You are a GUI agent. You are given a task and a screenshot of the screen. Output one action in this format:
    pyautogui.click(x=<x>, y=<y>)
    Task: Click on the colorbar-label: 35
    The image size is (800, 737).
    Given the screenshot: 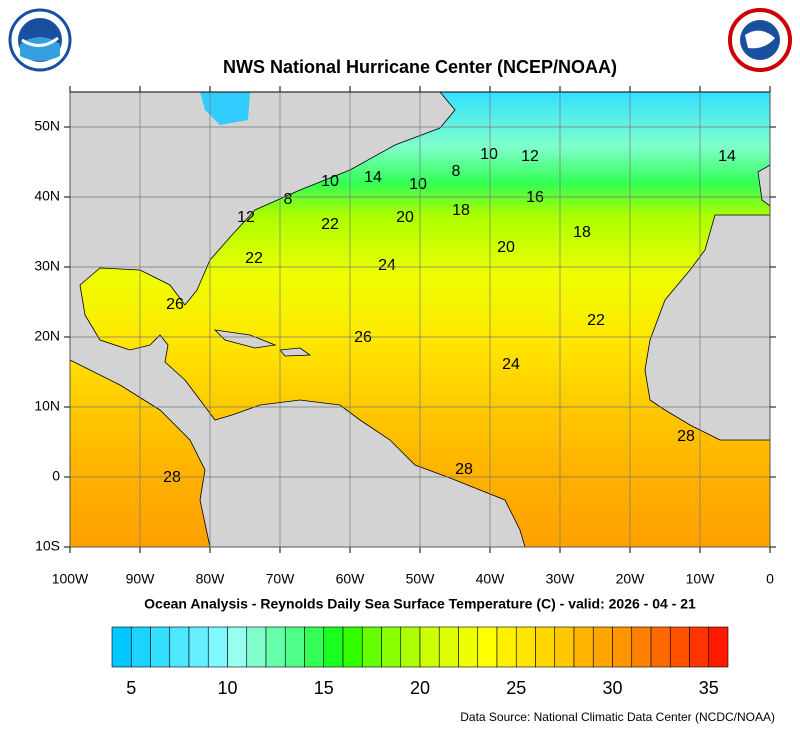 What is the action you would take?
    pyautogui.click(x=709, y=688)
    